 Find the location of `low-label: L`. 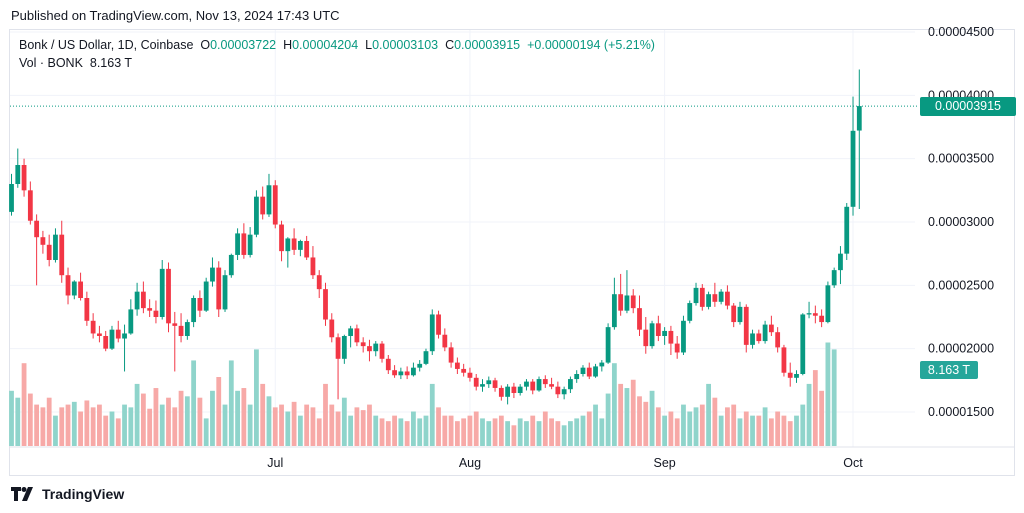

low-label: L is located at coordinates (369, 45).